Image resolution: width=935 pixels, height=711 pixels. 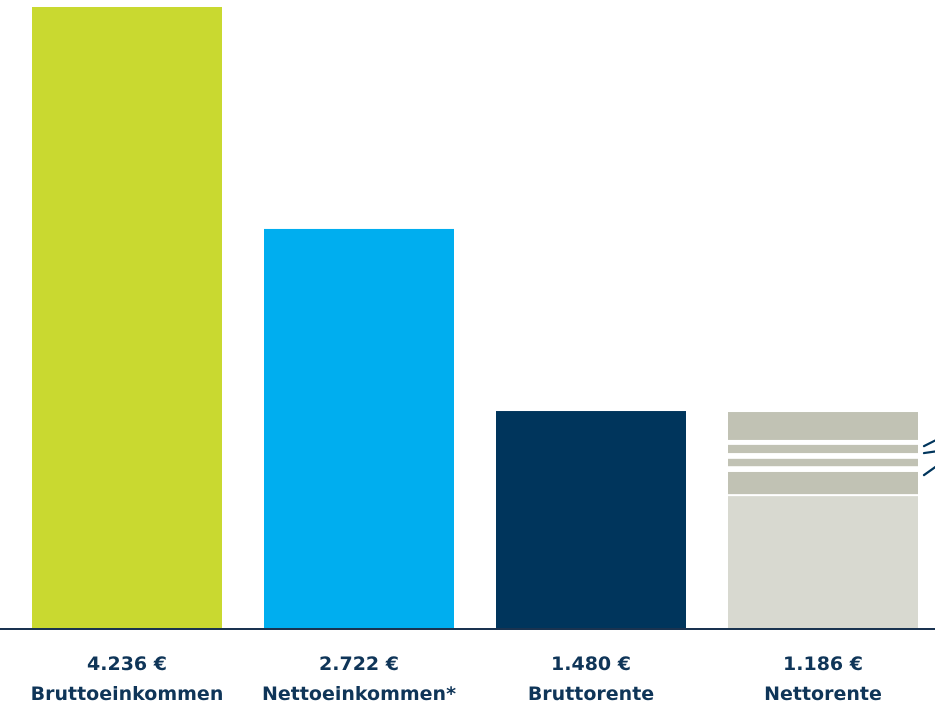 I want to click on bar-bruttorente, so click(x=591, y=519).